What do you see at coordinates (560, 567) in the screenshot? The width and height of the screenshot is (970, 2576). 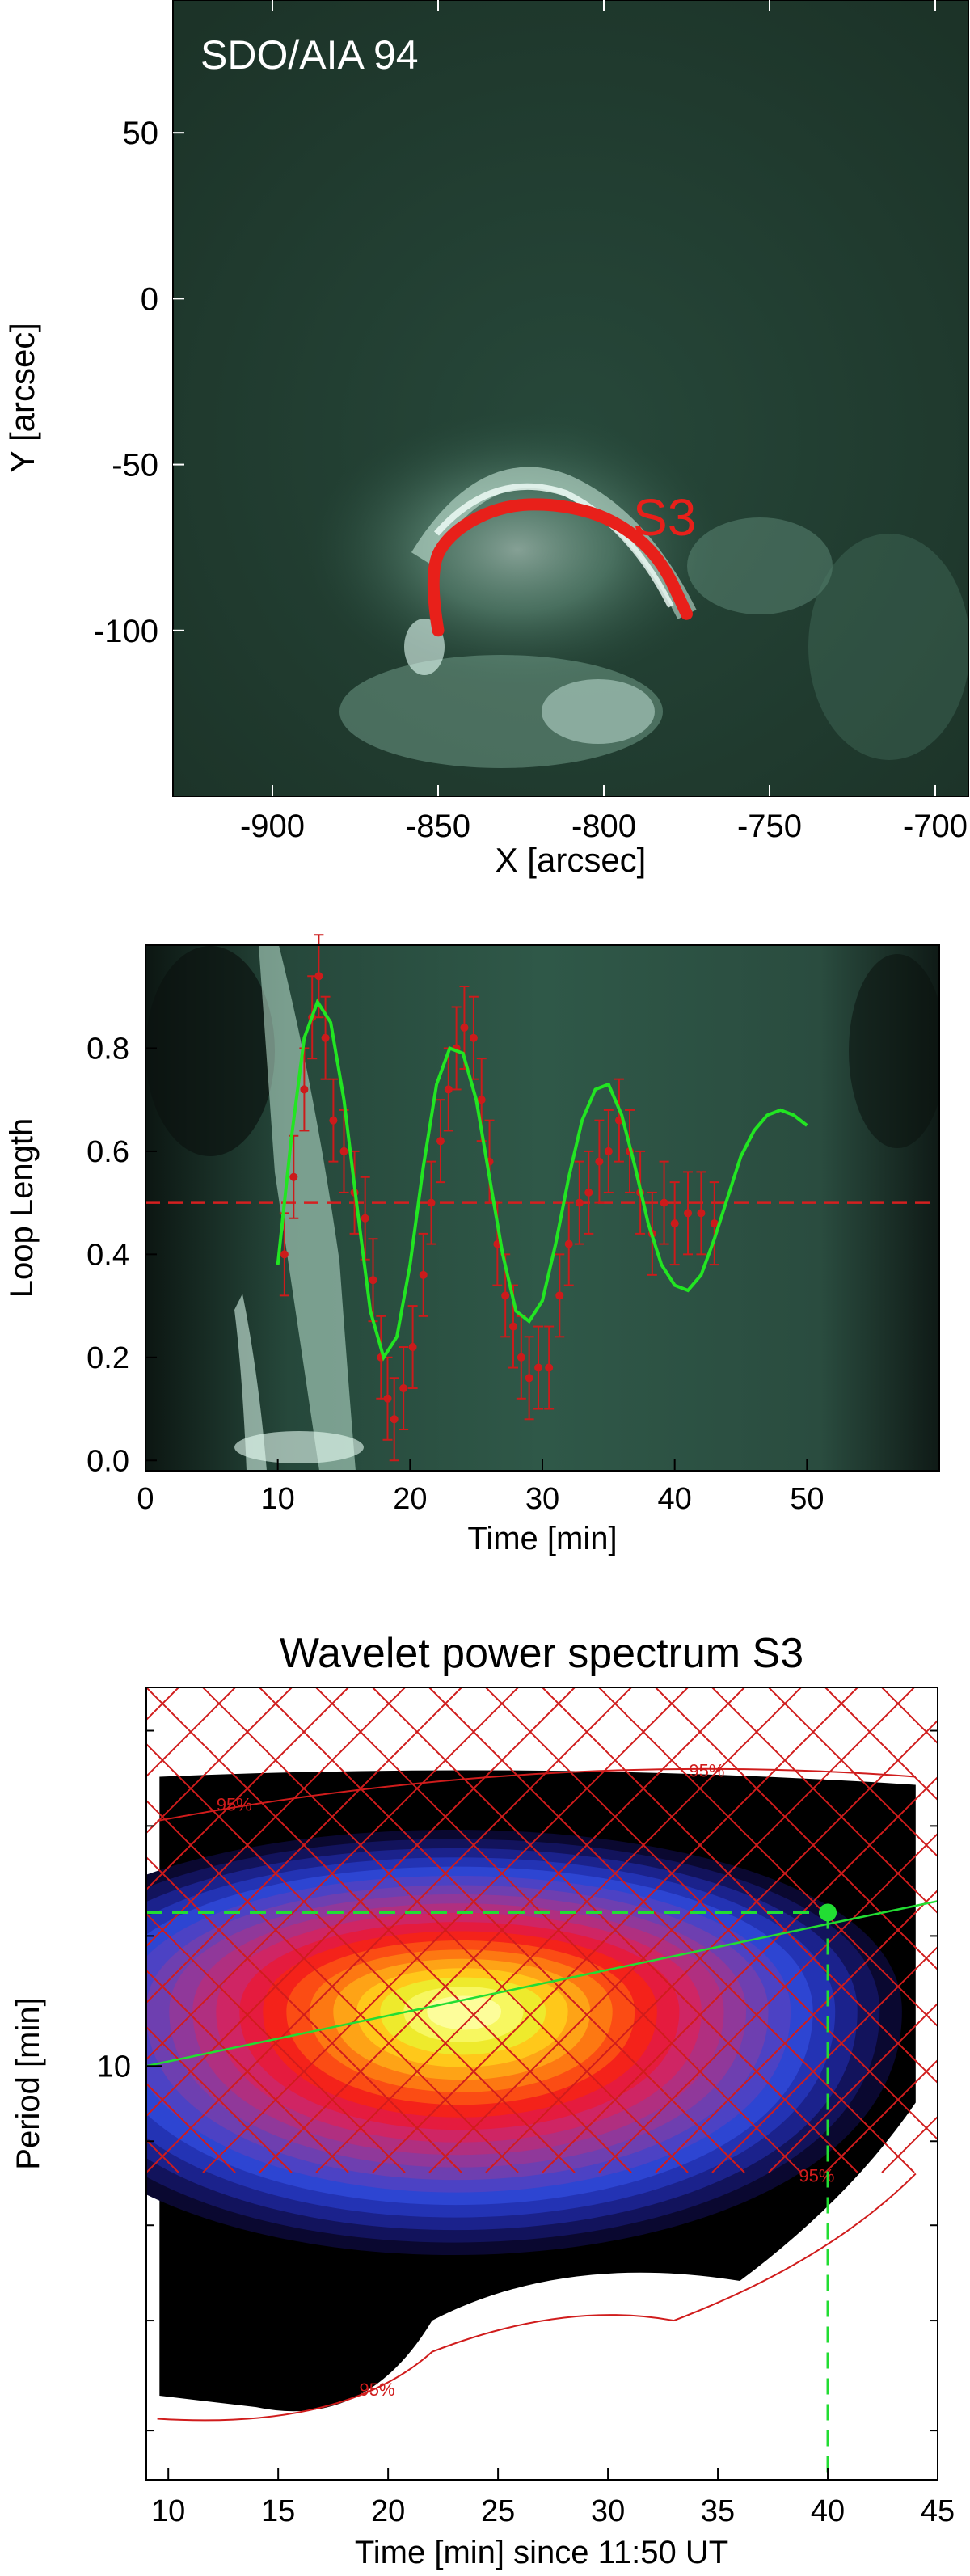 I see `loop-s3-trace` at bounding box center [560, 567].